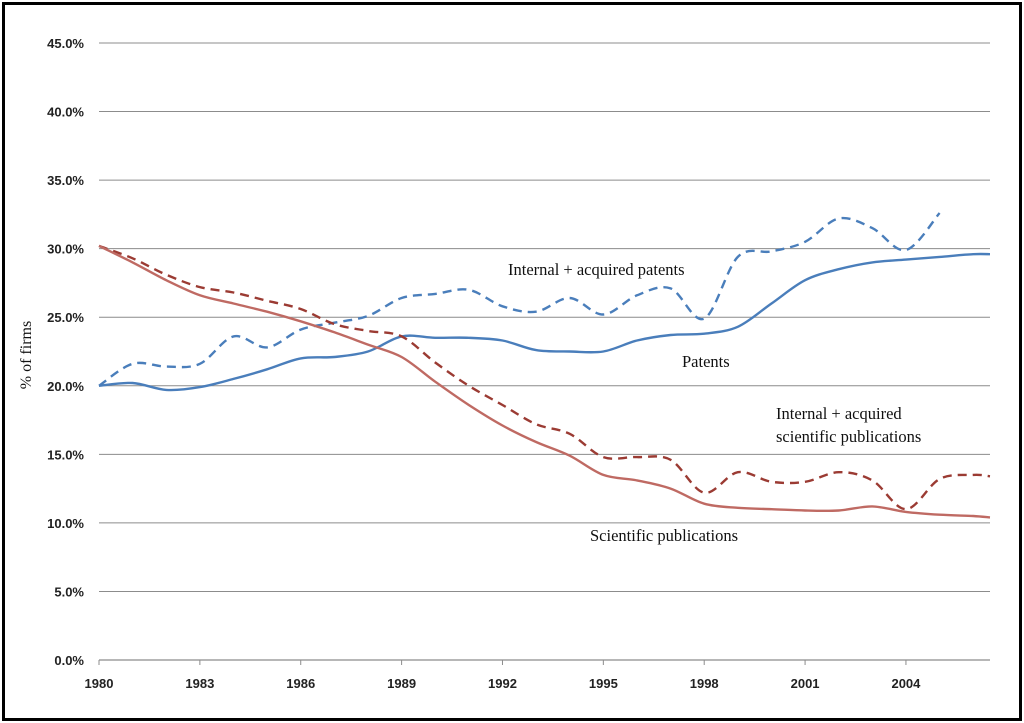 The width and height of the screenshot is (1024, 723). Describe the element at coordinates (65, 112) in the screenshot. I see `y-tick-label: 40.0%` at that location.